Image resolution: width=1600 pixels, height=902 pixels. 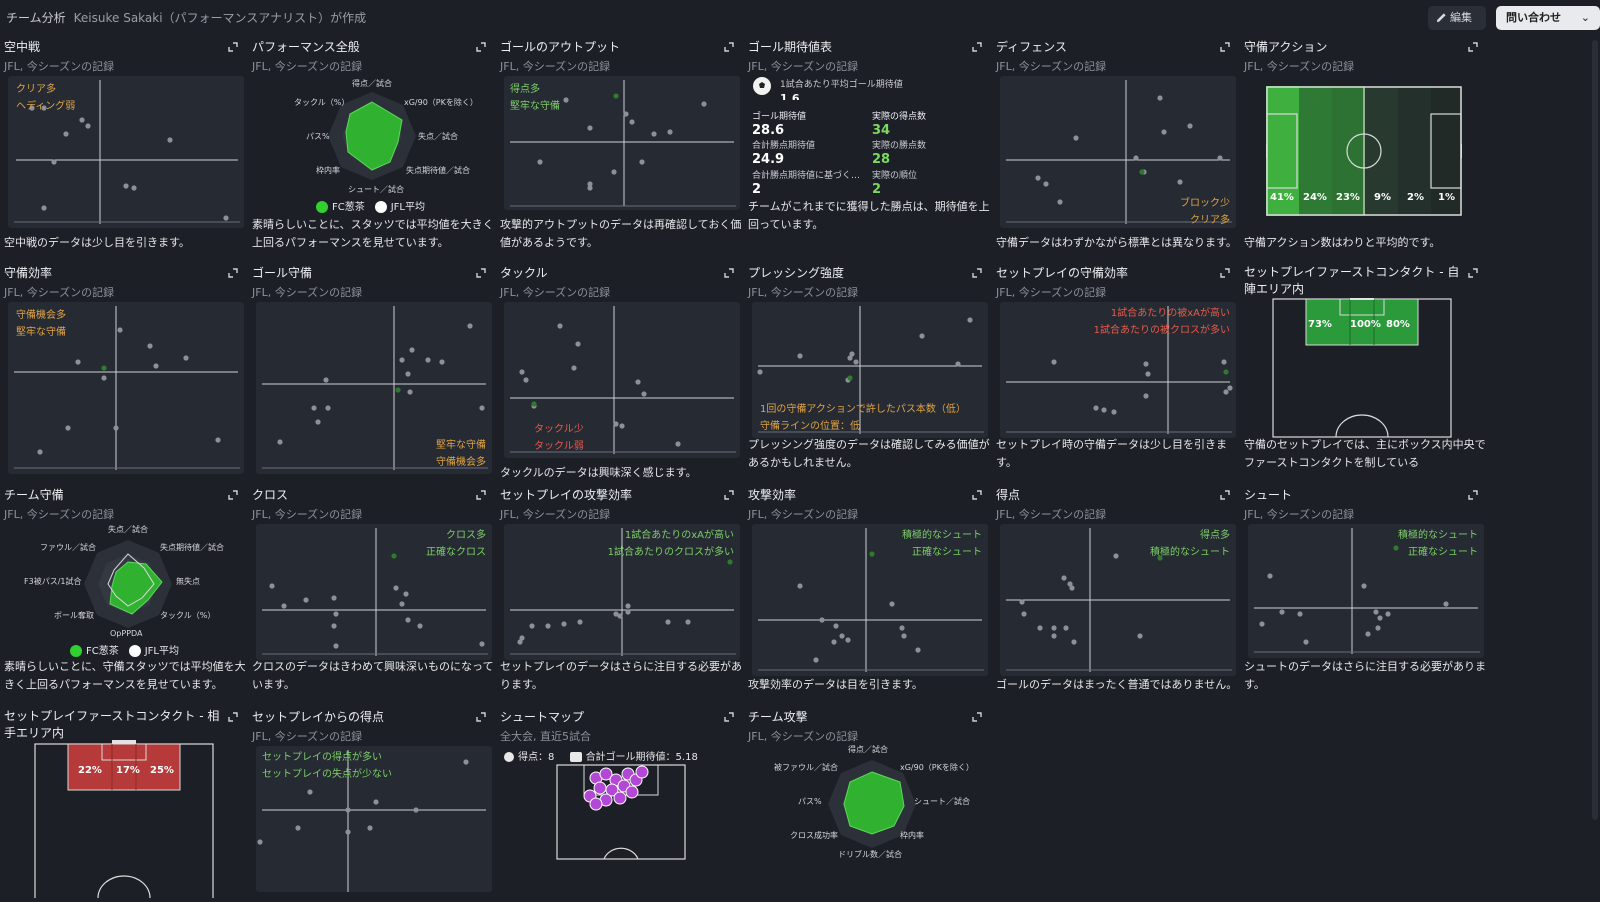 I want to click on scatter-plot: 積極的なシュート 正確なシュート, so click(x=870, y=600).